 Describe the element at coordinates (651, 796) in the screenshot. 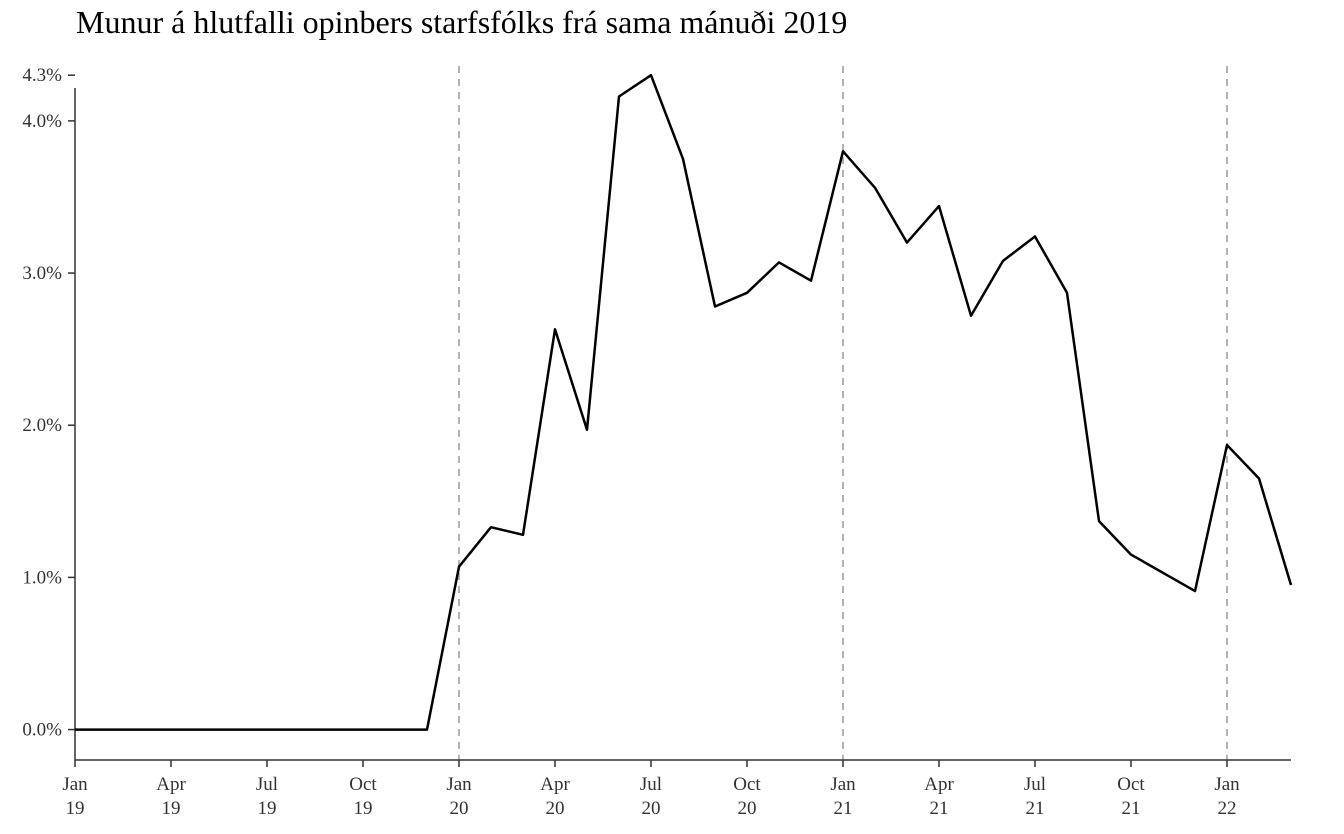

I see `x-tick-label-6: Jul 20` at that location.